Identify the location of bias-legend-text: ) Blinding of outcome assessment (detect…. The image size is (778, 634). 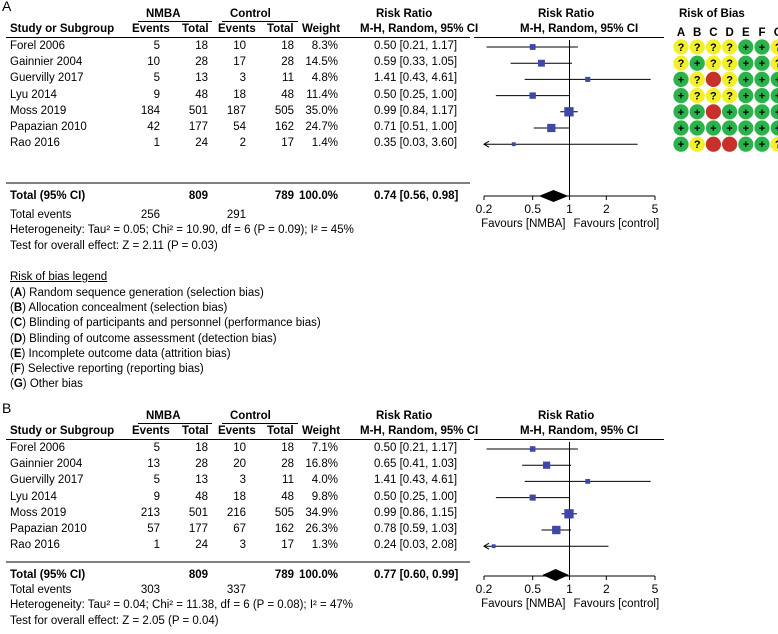
(149, 338).